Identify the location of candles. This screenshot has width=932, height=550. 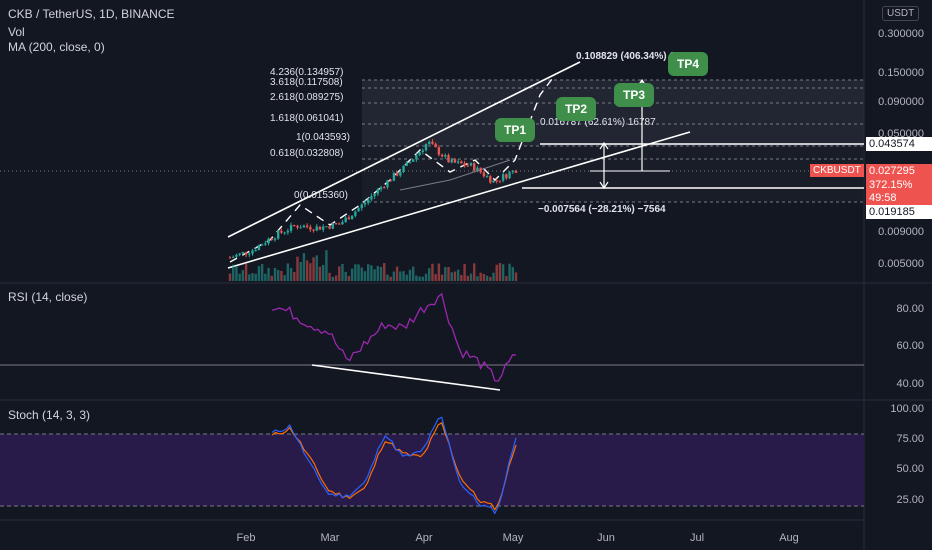
(373, 199).